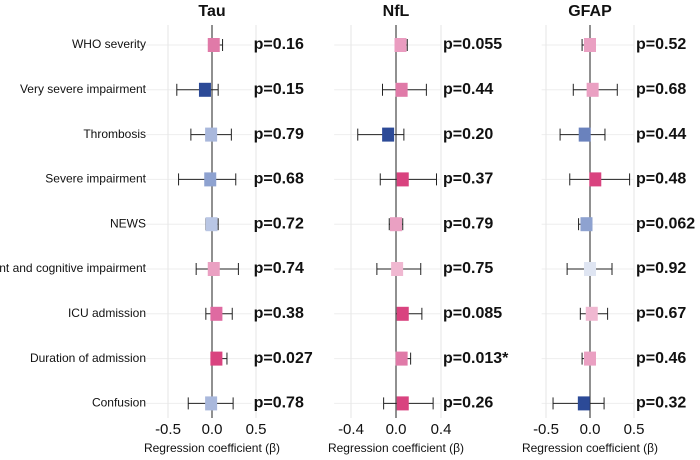 The width and height of the screenshot is (700, 460). Describe the element at coordinates (468, 134) in the screenshot. I see `p-value-label: p=0.20` at that location.